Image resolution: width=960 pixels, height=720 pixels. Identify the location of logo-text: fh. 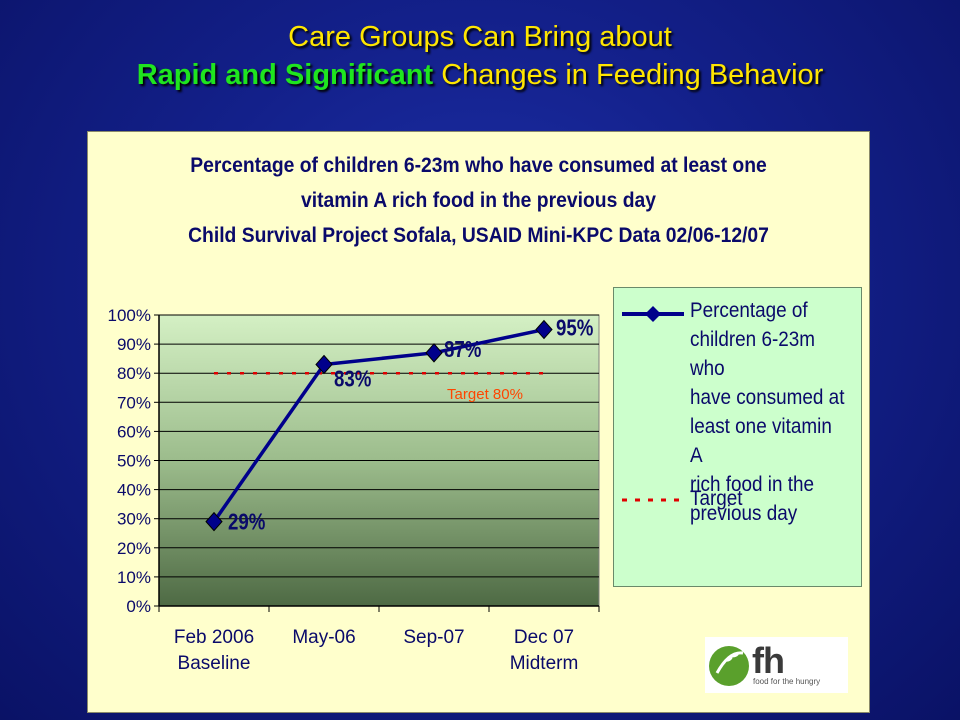
(768, 660).